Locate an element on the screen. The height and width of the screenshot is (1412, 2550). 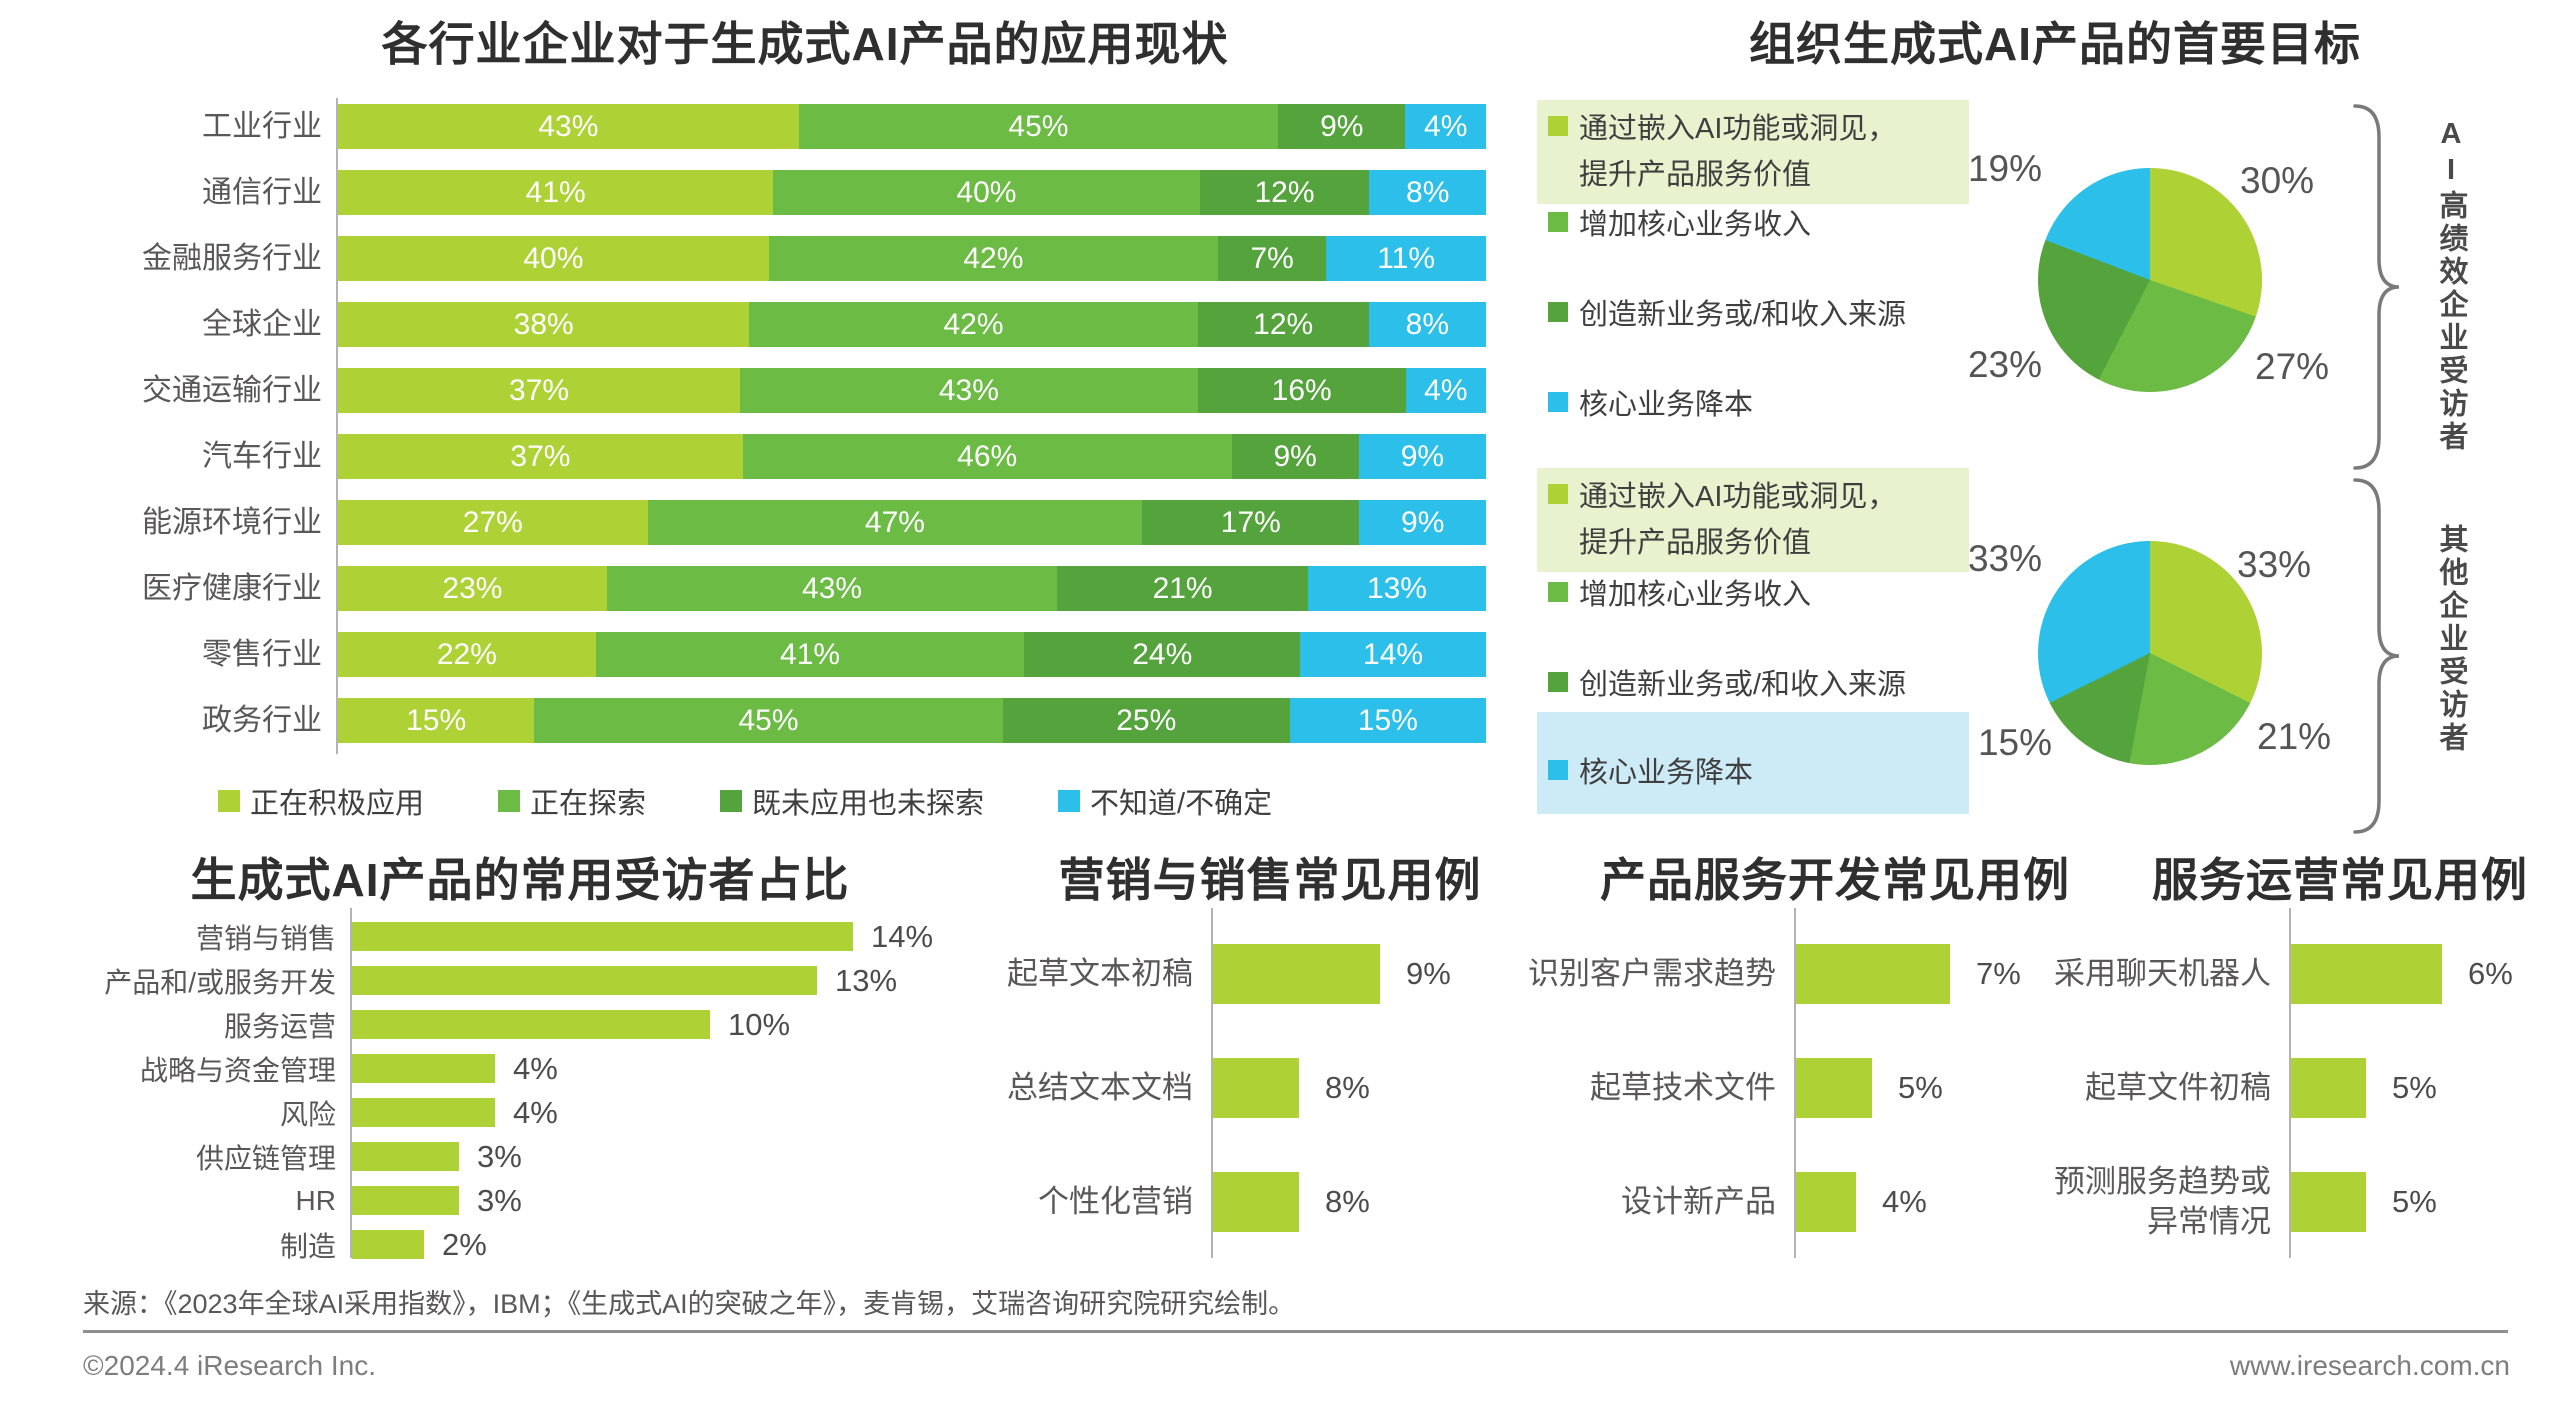
segment-value-label: 16% is located at coordinates (1301, 390).